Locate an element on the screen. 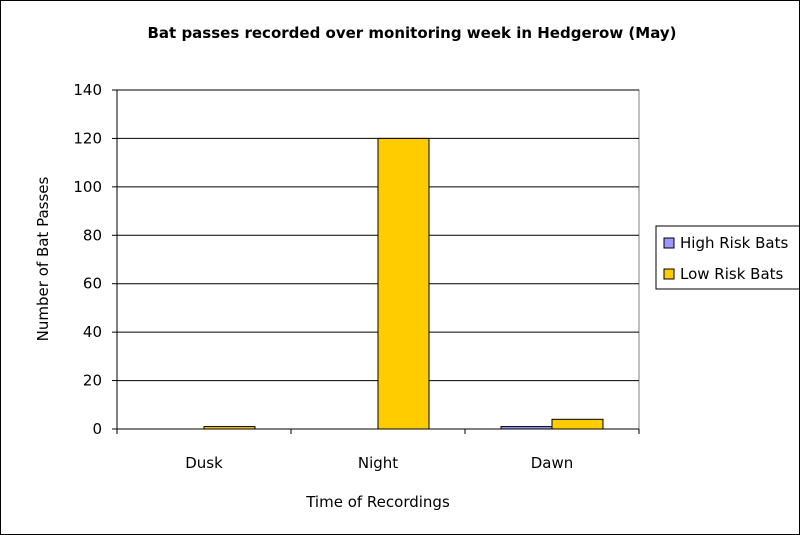 The image size is (800, 535). y-axis-label: Number of Bat Passes is located at coordinates (43, 259).